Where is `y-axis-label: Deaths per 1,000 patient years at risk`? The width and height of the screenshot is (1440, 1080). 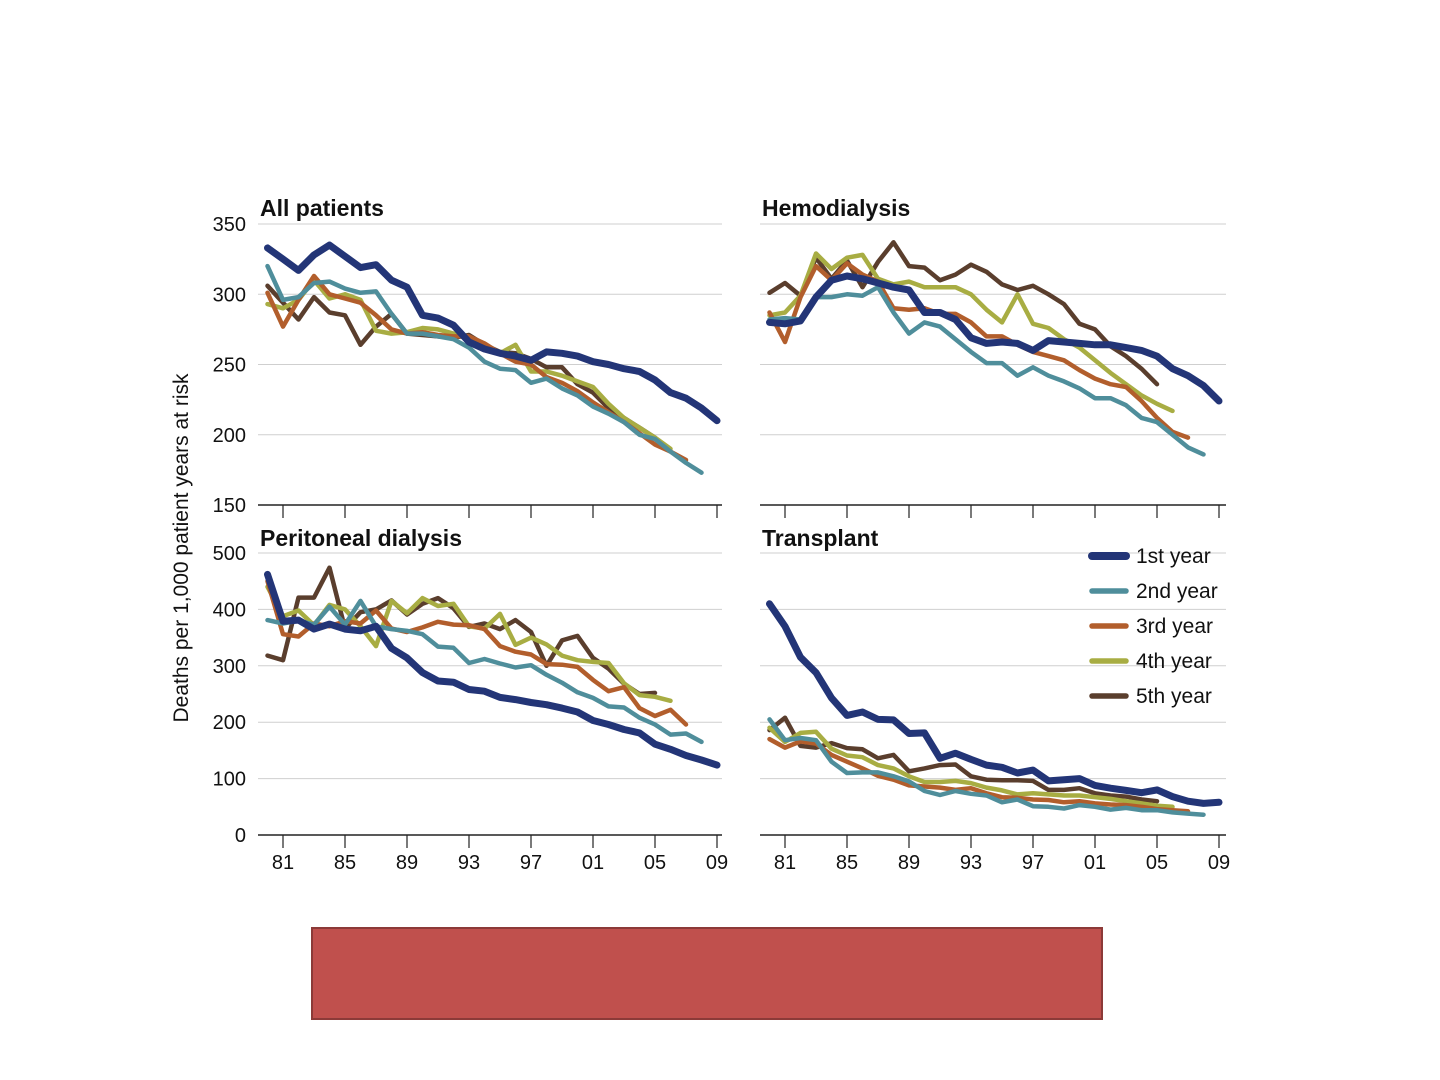 y-axis-label: Deaths per 1,000 patient years at risk is located at coordinates (181, 548).